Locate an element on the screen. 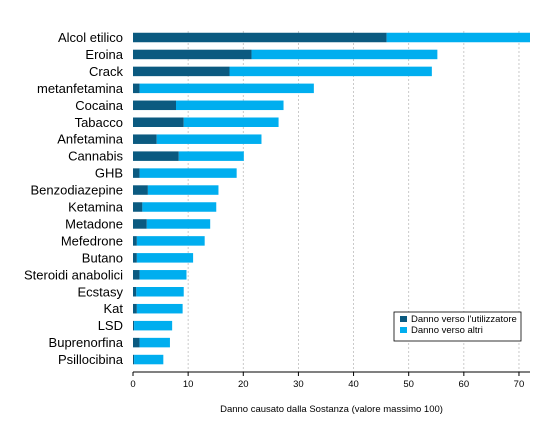 This screenshot has height=425, width=550. category-label: Cannabis is located at coordinates (95, 156).